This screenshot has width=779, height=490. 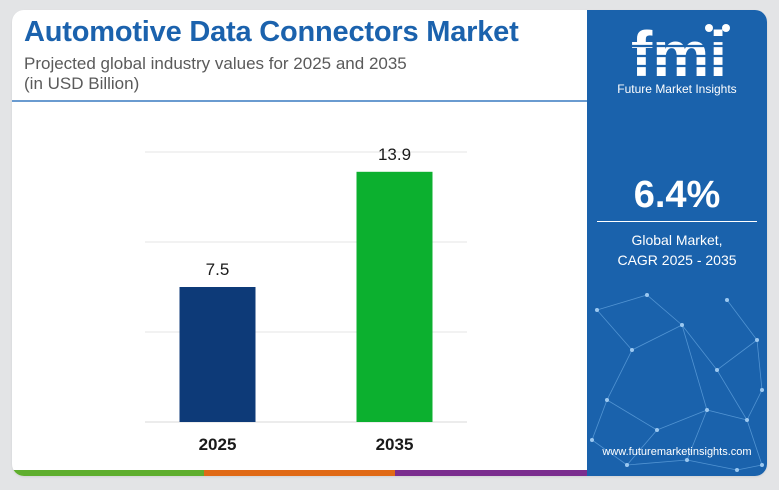 I want to click on cagr-value: 6.4%, so click(x=677, y=195).